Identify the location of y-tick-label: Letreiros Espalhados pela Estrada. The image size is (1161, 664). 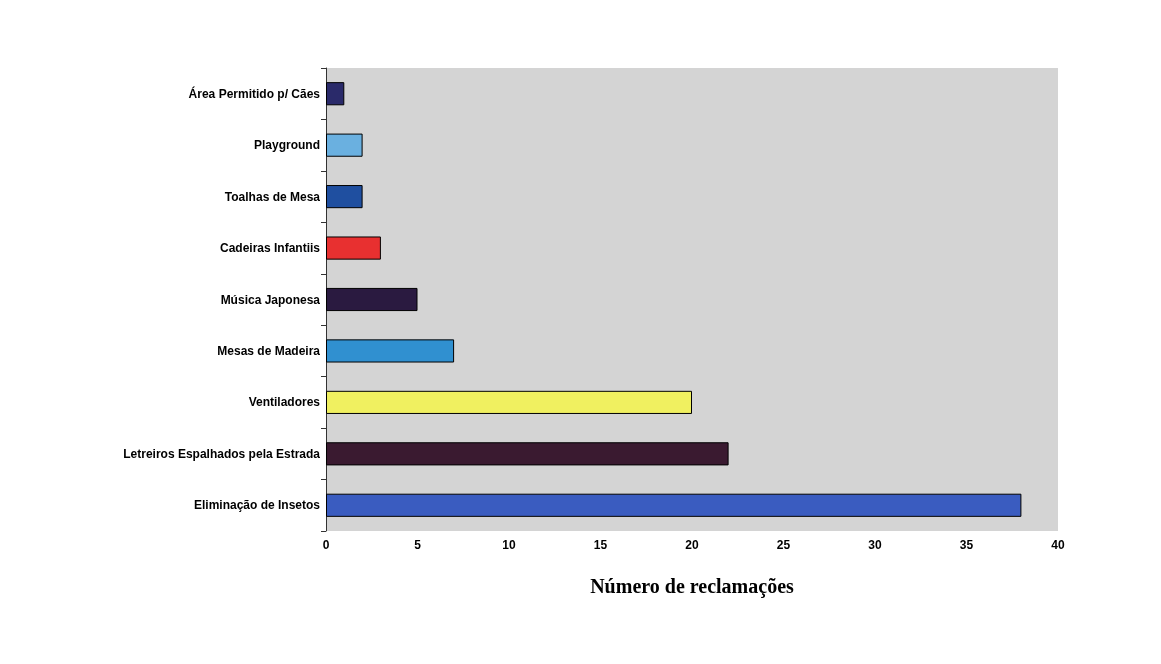
(222, 453).